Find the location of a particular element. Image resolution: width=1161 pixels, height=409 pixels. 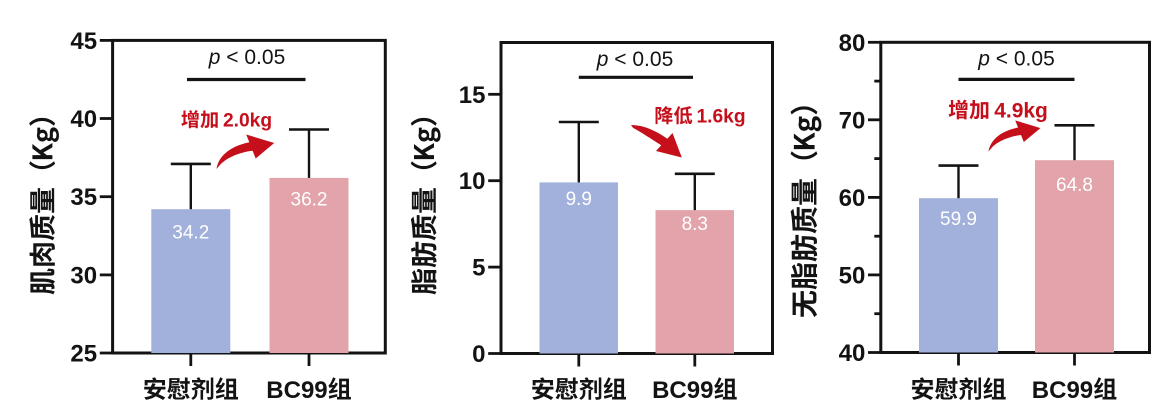

svg-text: 1.6kg is located at coordinates (721, 117).